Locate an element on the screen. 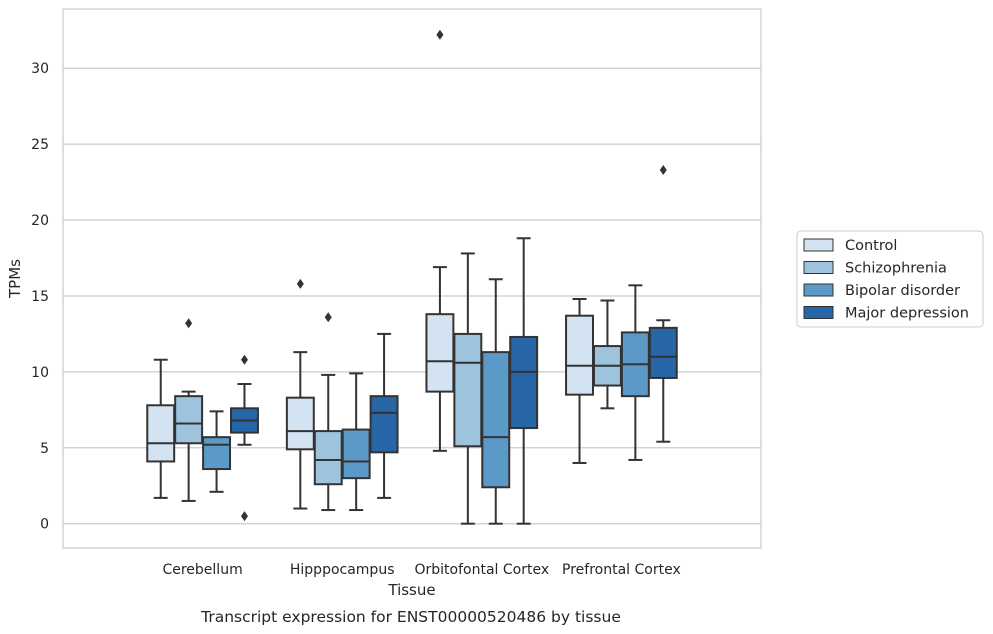 The height and width of the screenshot is (634, 993). y-tick-label: 15 is located at coordinates (40, 297).